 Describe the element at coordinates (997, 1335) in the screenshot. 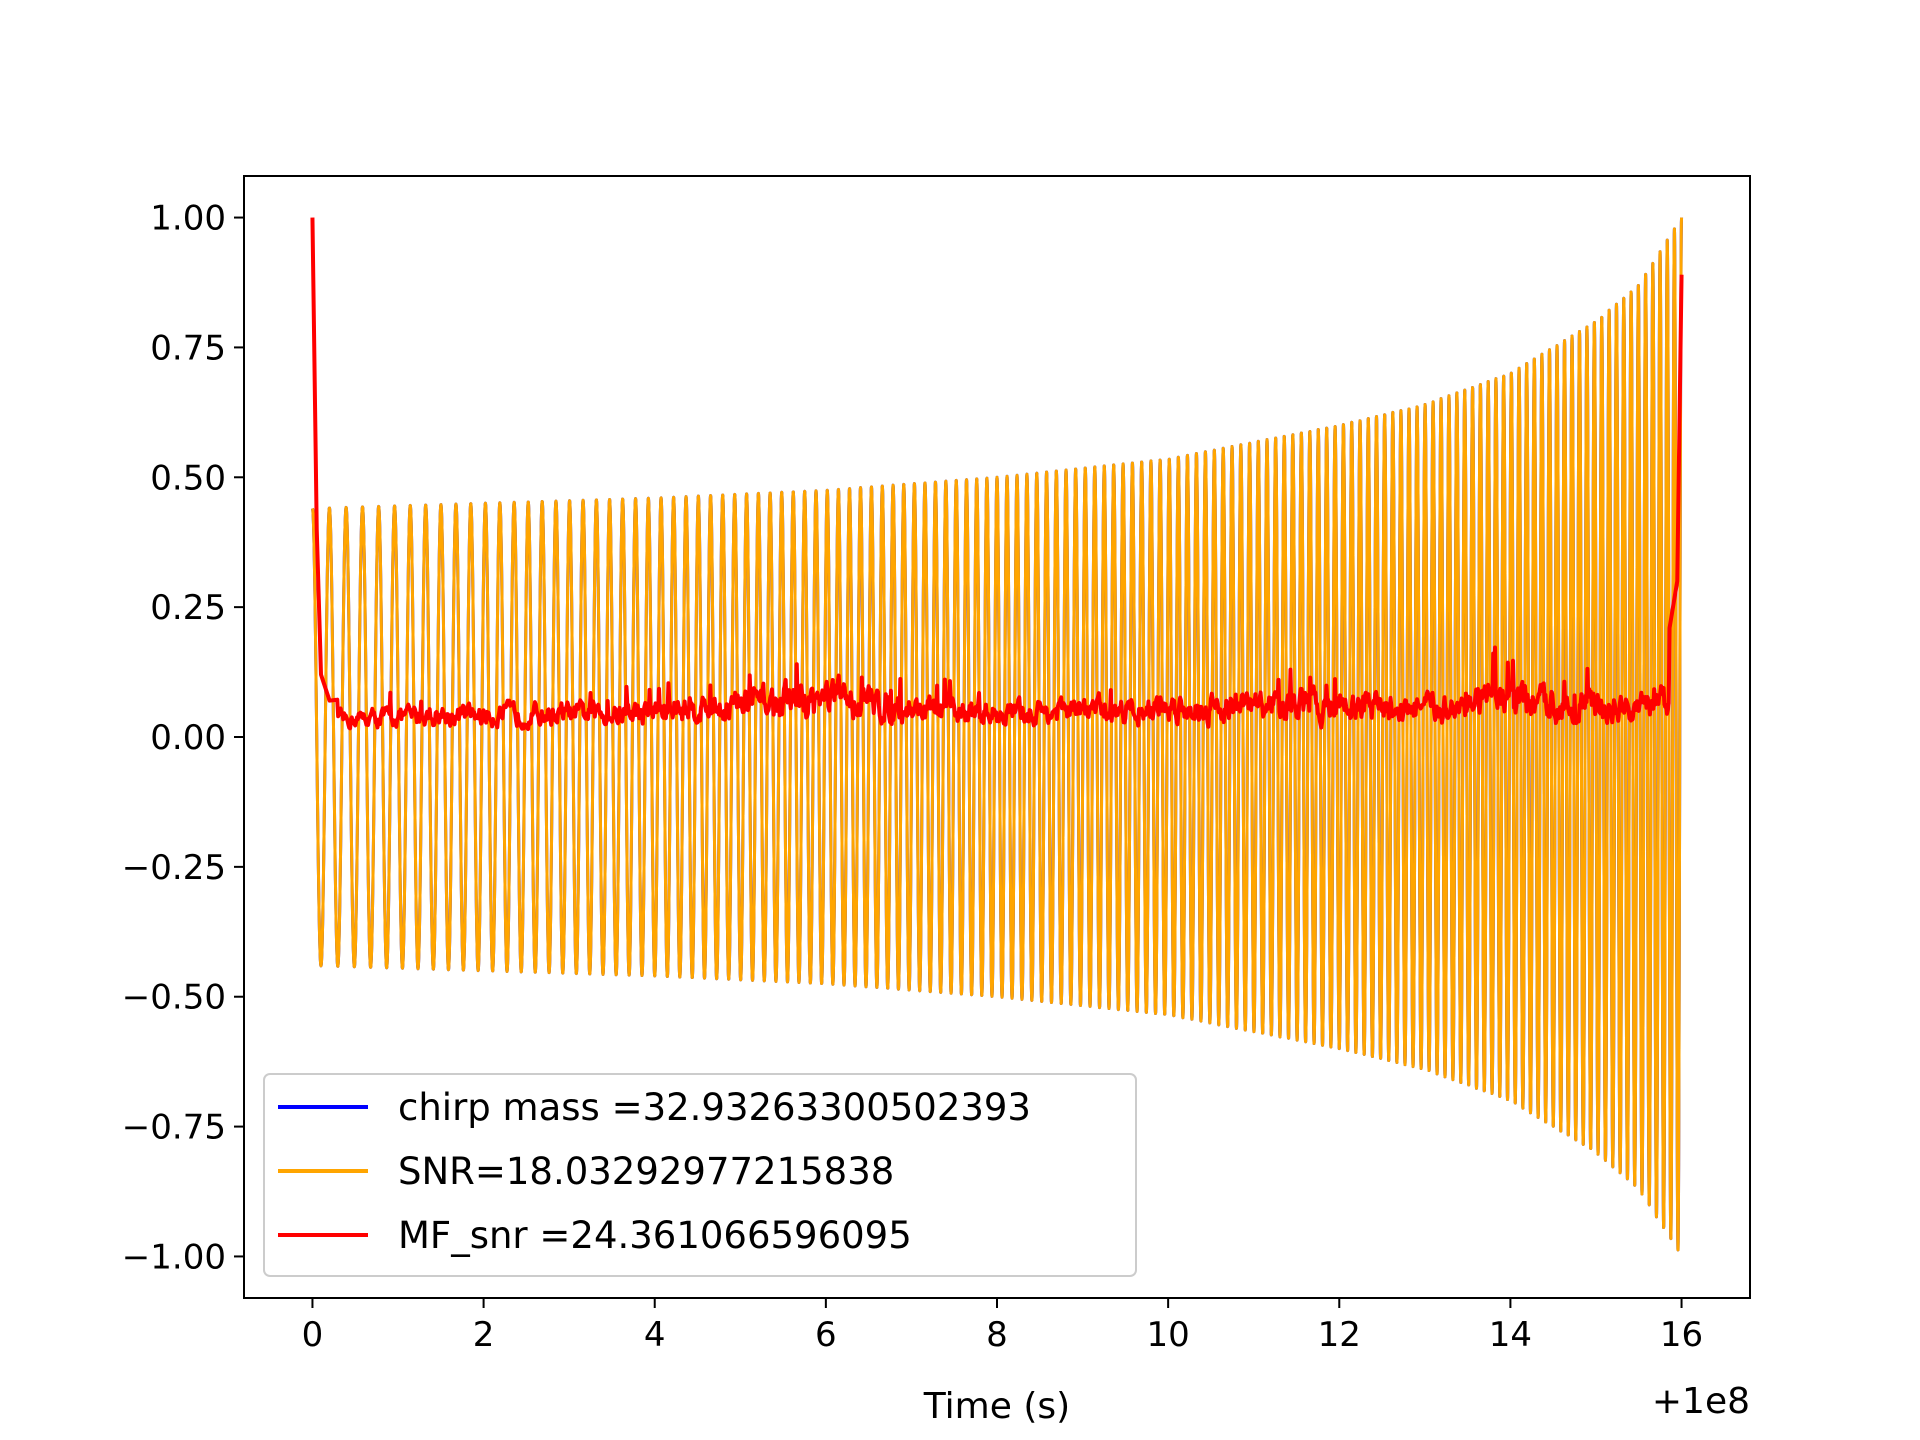

I see `x-tick-label: 8` at that location.